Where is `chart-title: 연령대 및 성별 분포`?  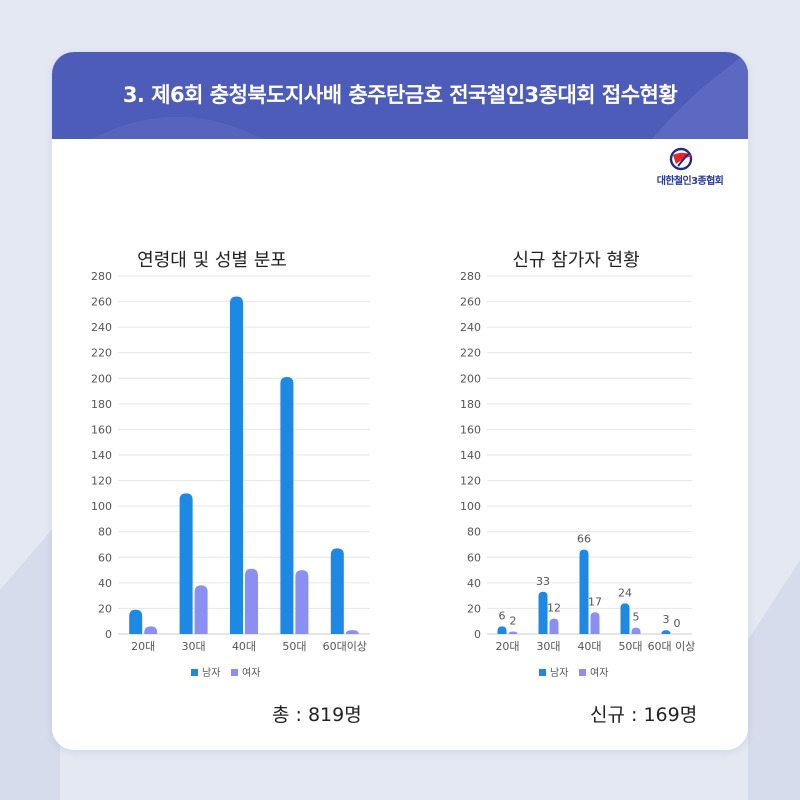 chart-title: 연령대 및 성별 분포 is located at coordinates (212, 260).